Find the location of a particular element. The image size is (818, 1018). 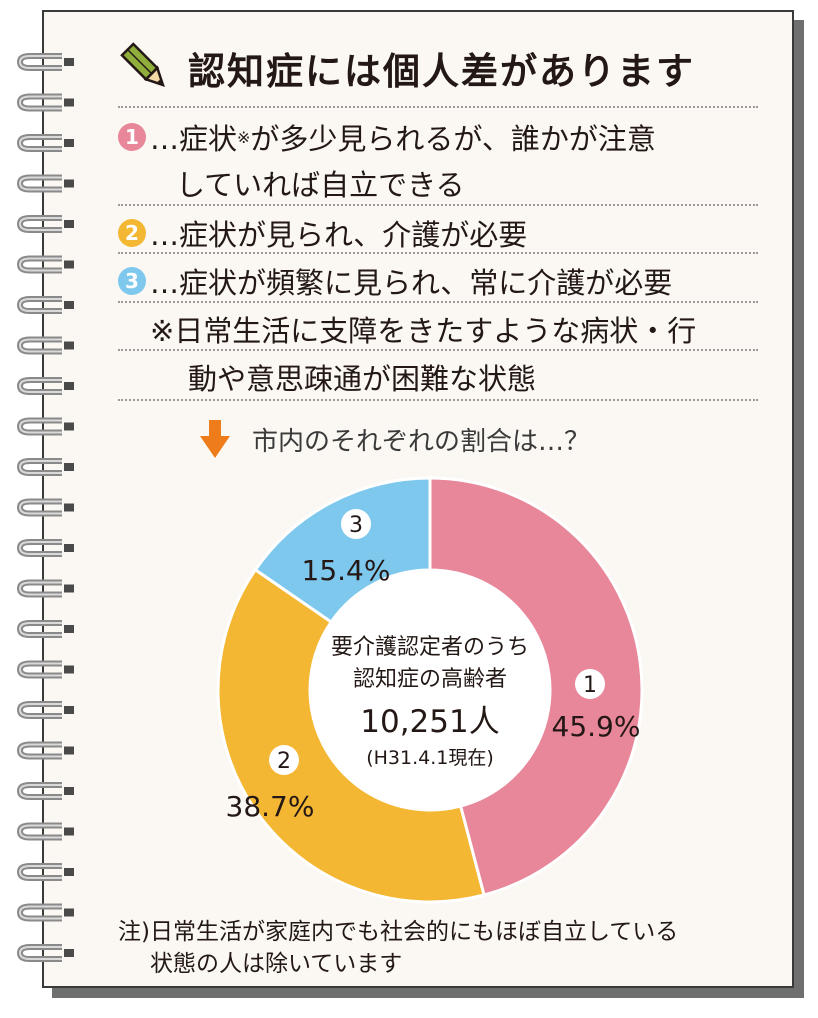

slice-number-3: 3 is located at coordinates (356, 525).